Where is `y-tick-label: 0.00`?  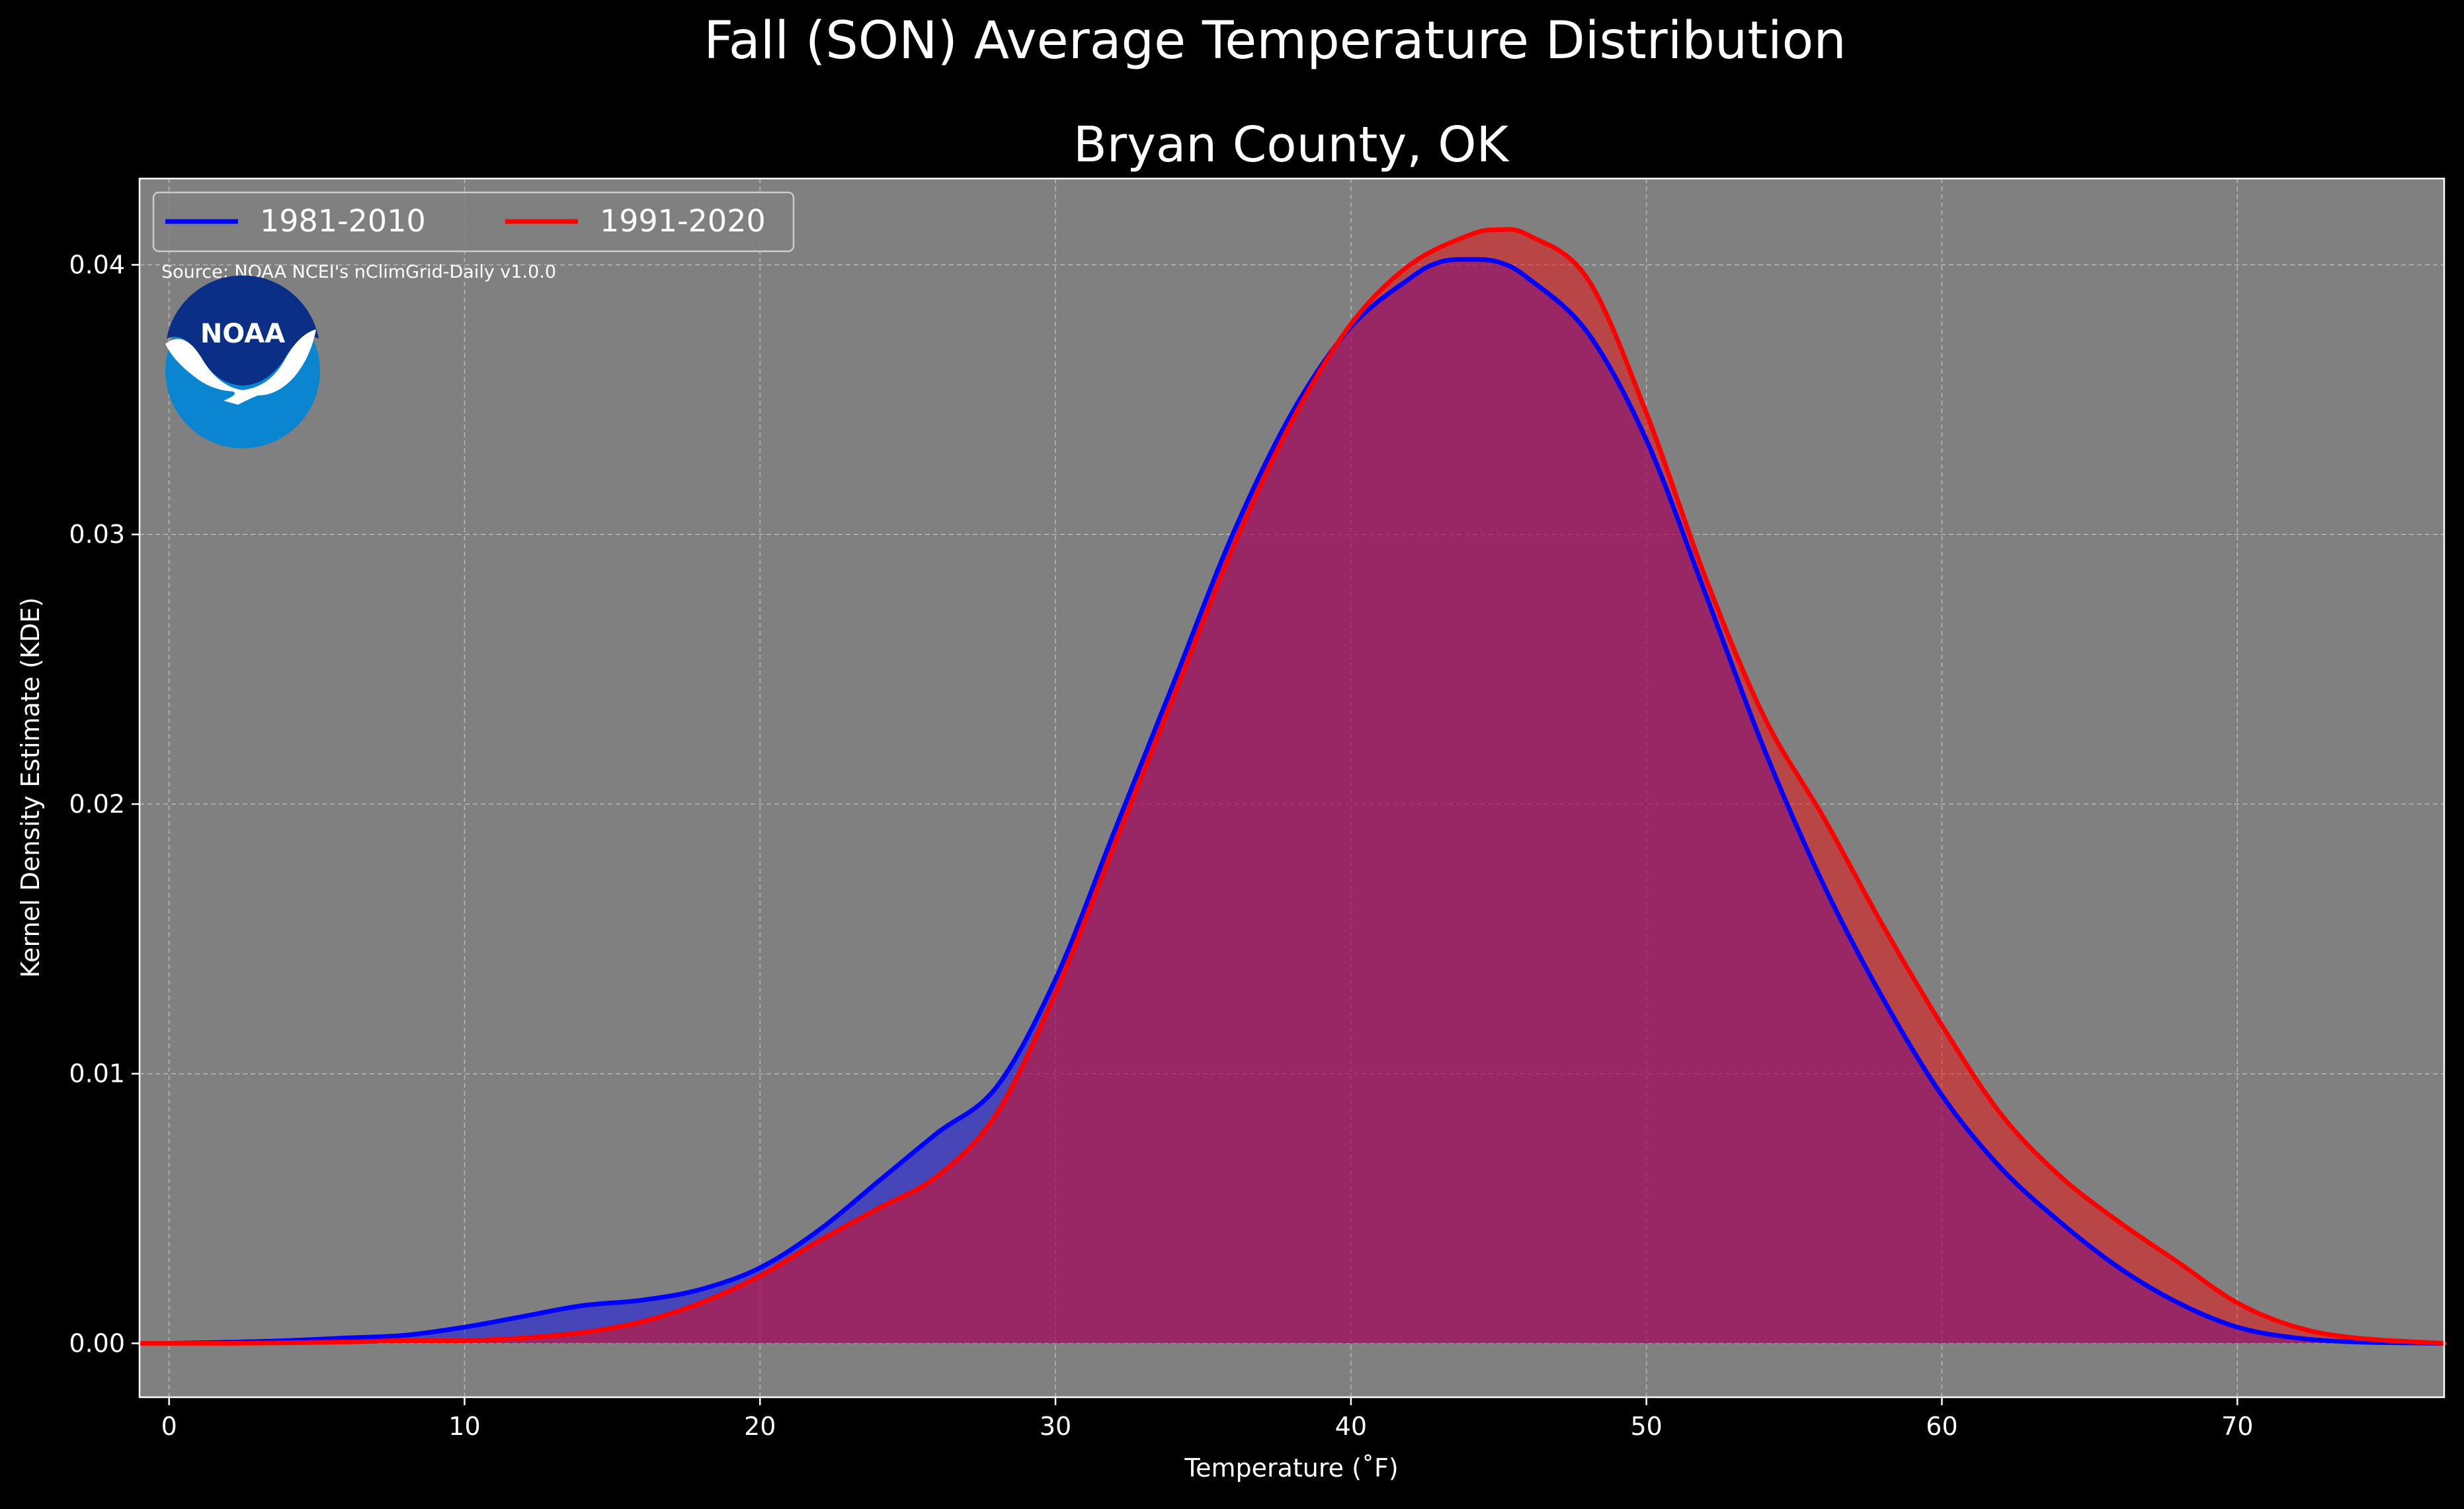 y-tick-label: 0.00 is located at coordinates (97, 1343).